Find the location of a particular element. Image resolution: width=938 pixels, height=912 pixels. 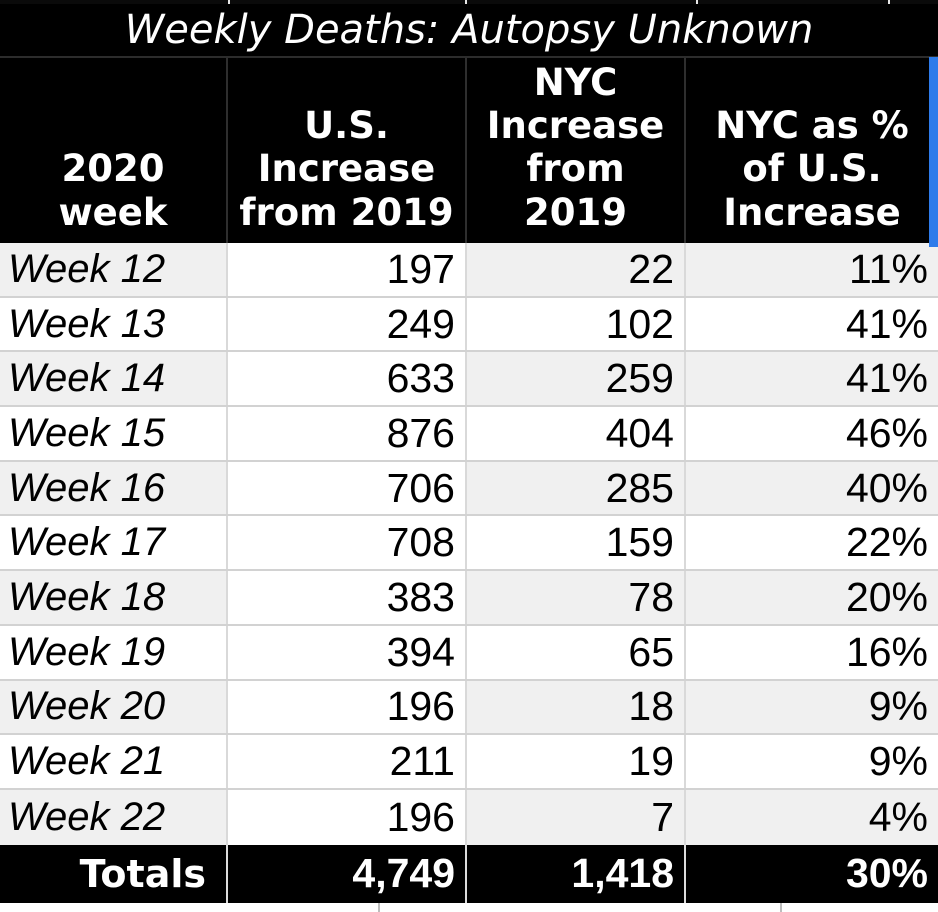

table-title: Weekly Deaths: Autopsy Unknown is located at coordinates (469, 31).